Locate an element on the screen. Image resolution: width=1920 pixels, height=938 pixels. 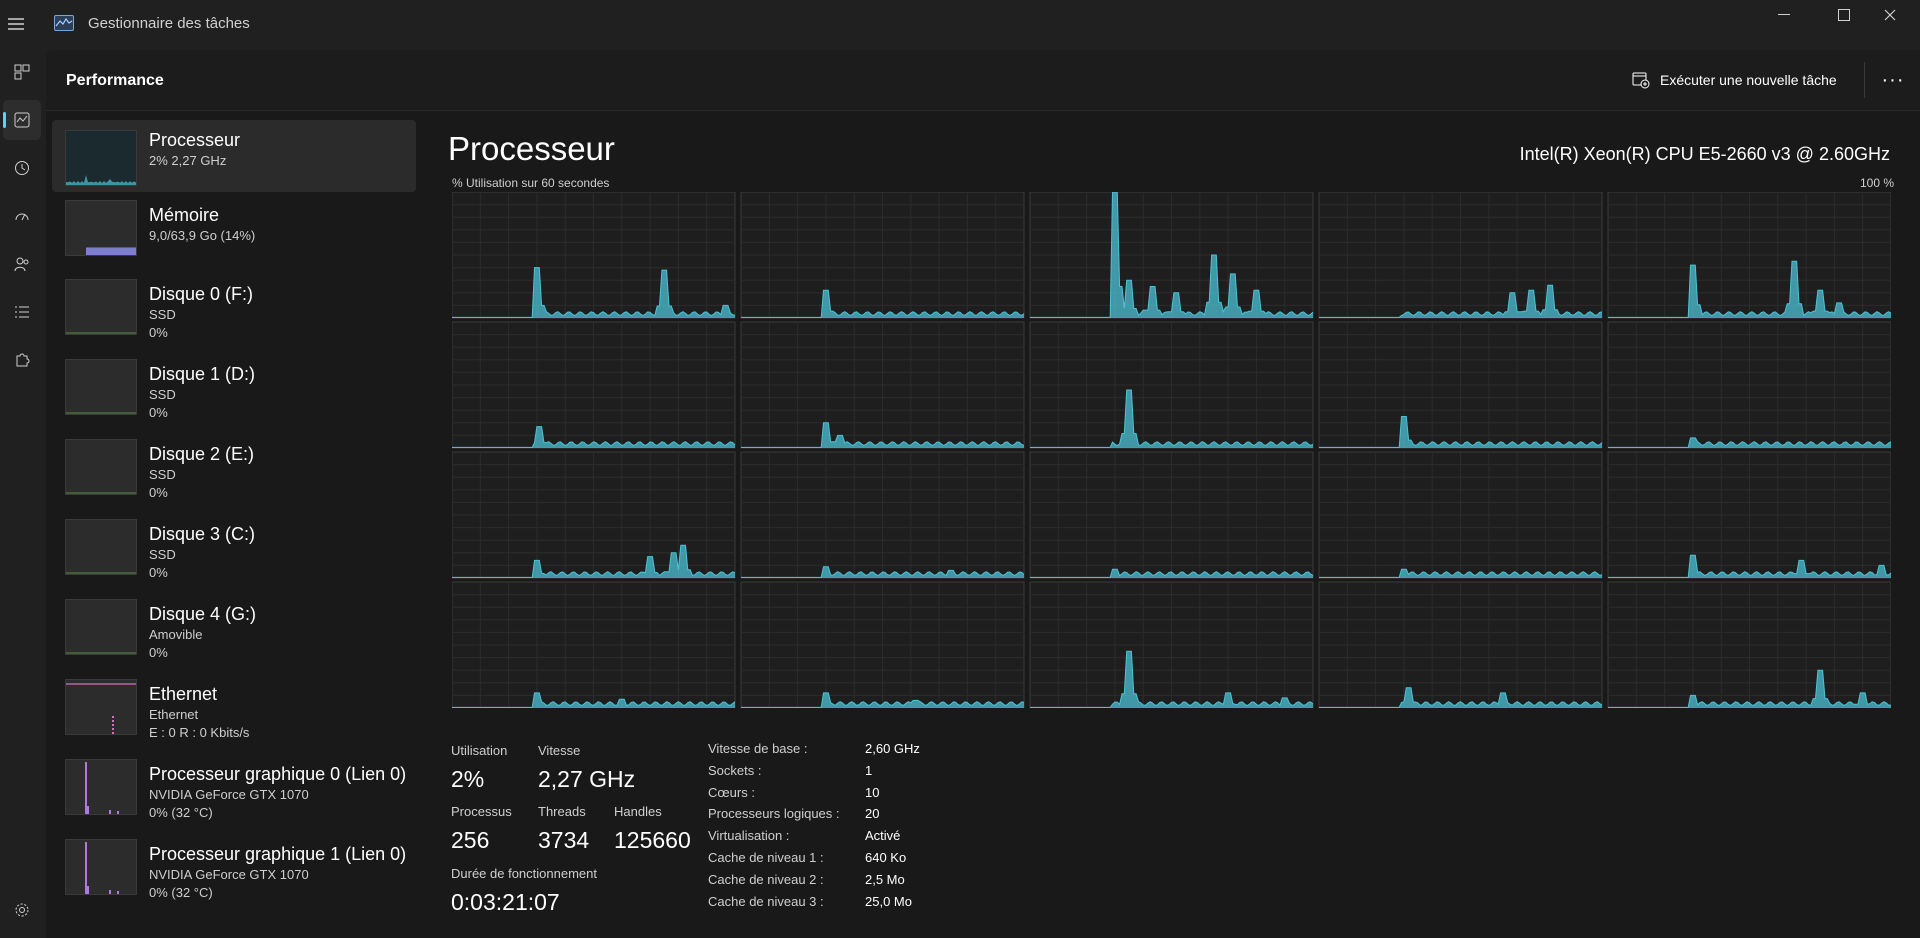
device-detail: SSD is located at coordinates (162, 394).